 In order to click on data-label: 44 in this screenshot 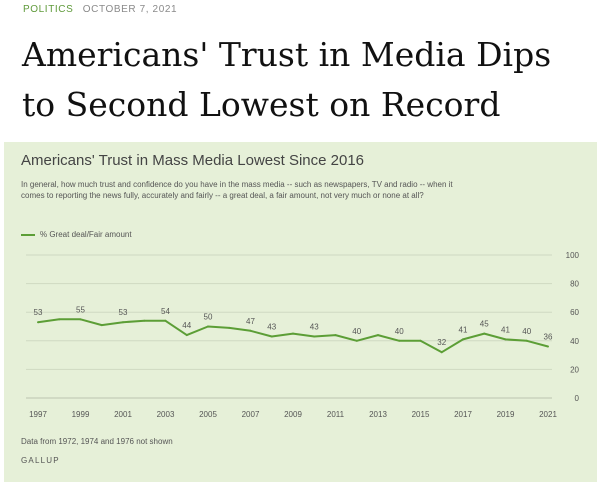, I will do `click(186, 325)`.